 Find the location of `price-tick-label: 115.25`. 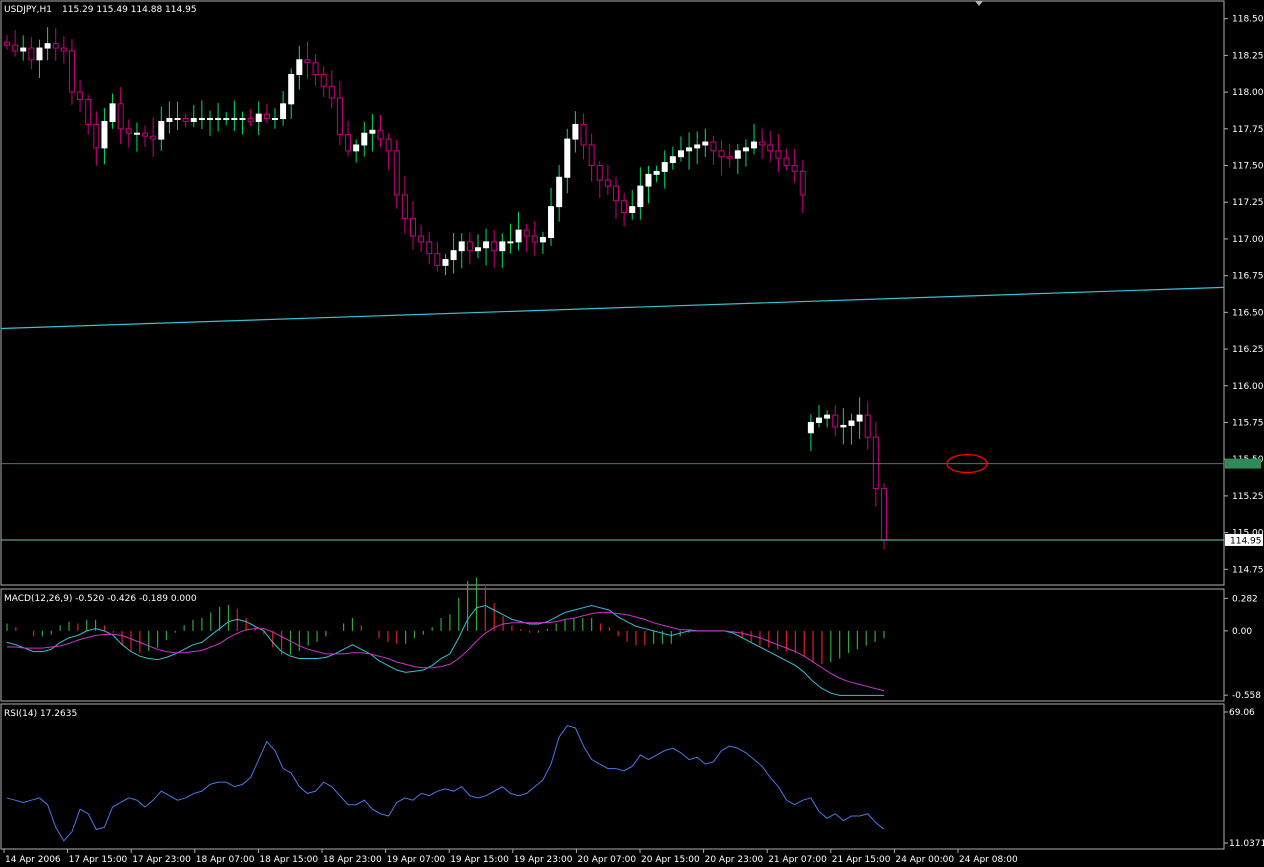

price-tick-label: 115.25 is located at coordinates (1248, 497).